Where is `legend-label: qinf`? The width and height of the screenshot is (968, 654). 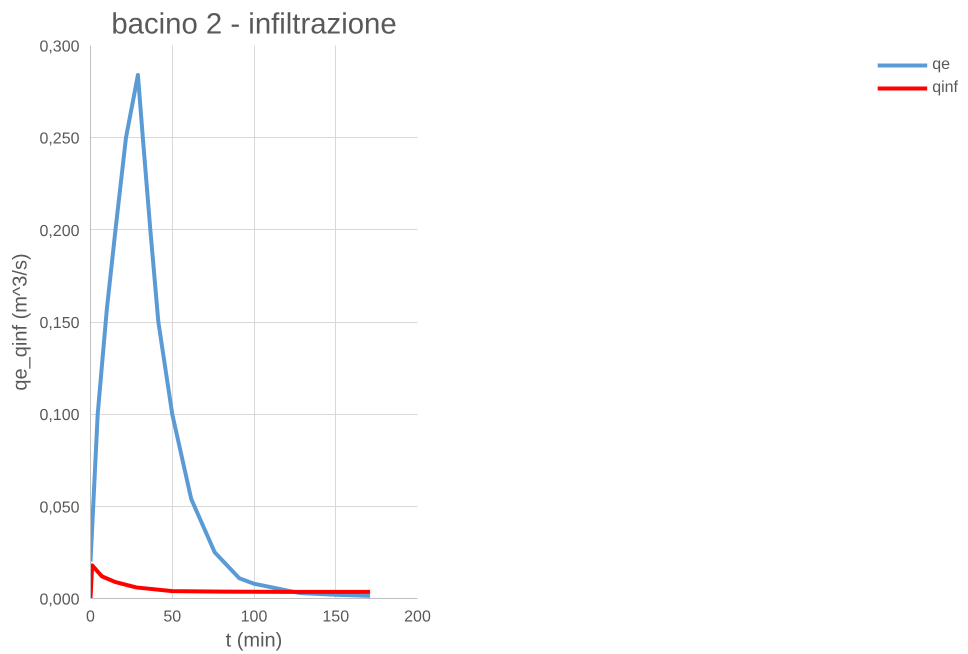
legend-label: qinf is located at coordinates (945, 88).